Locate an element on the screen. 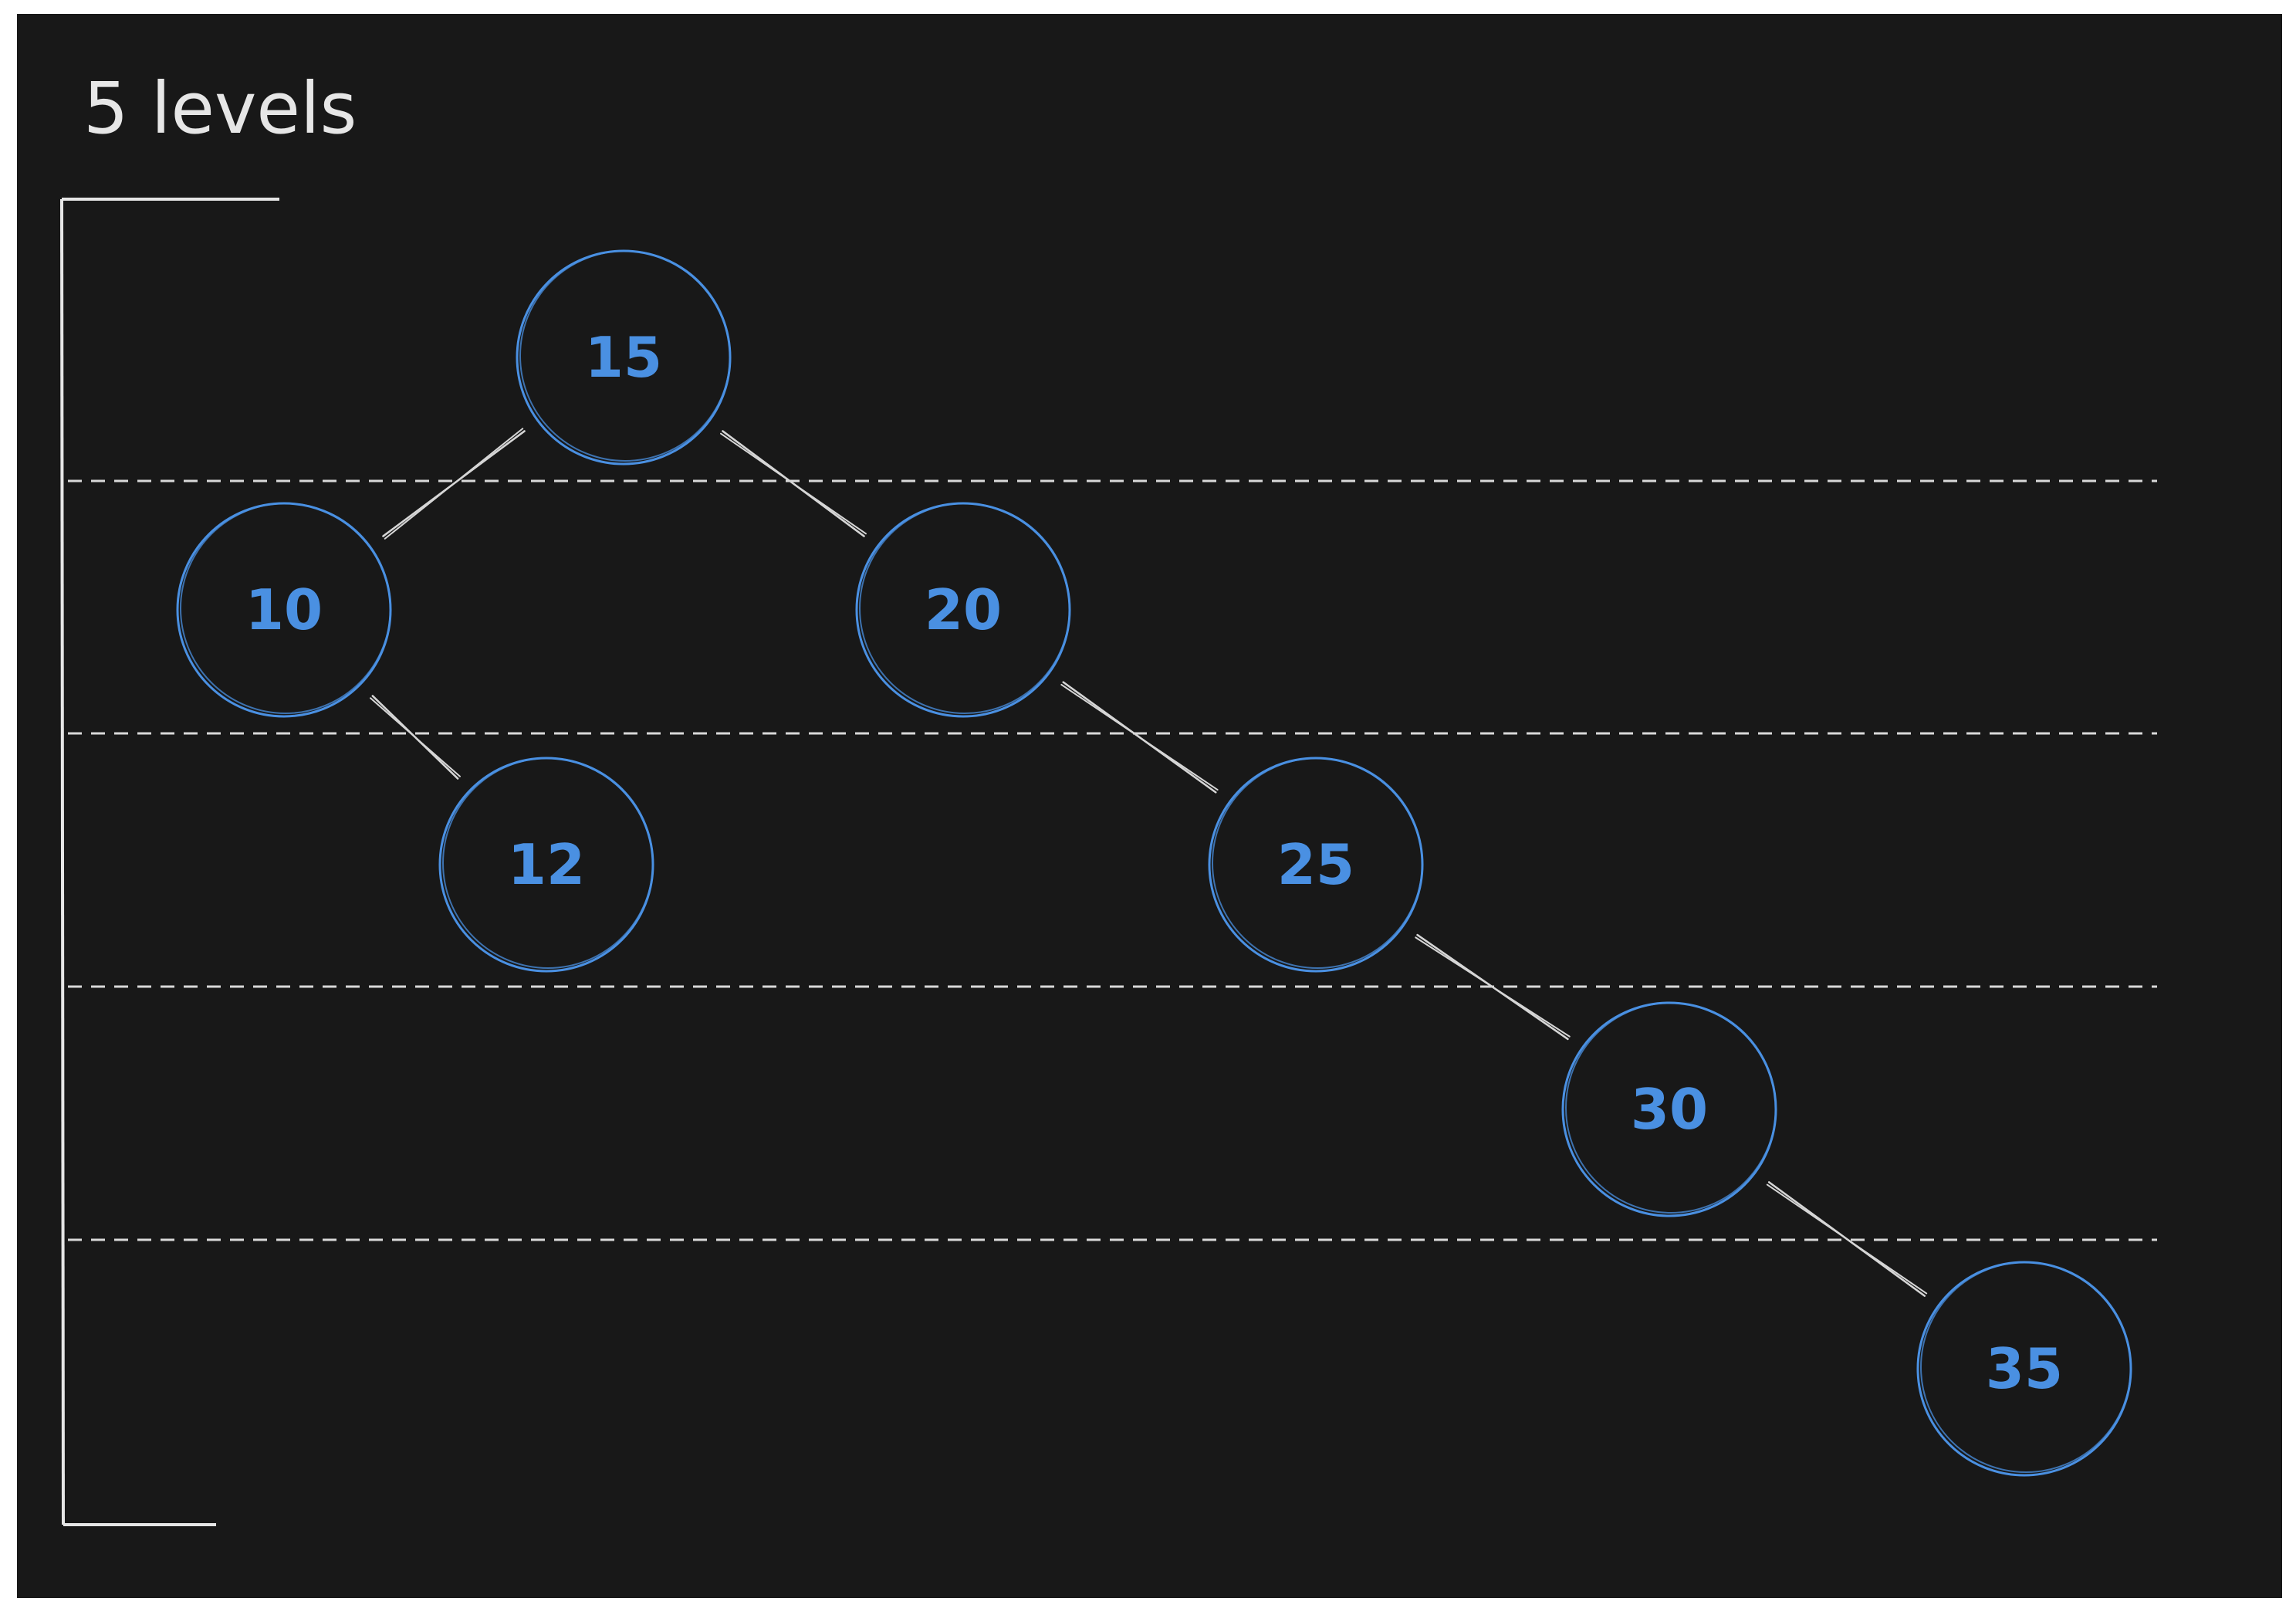 The width and height of the screenshot is (2296, 1615). node-label: 10 is located at coordinates (284, 609).